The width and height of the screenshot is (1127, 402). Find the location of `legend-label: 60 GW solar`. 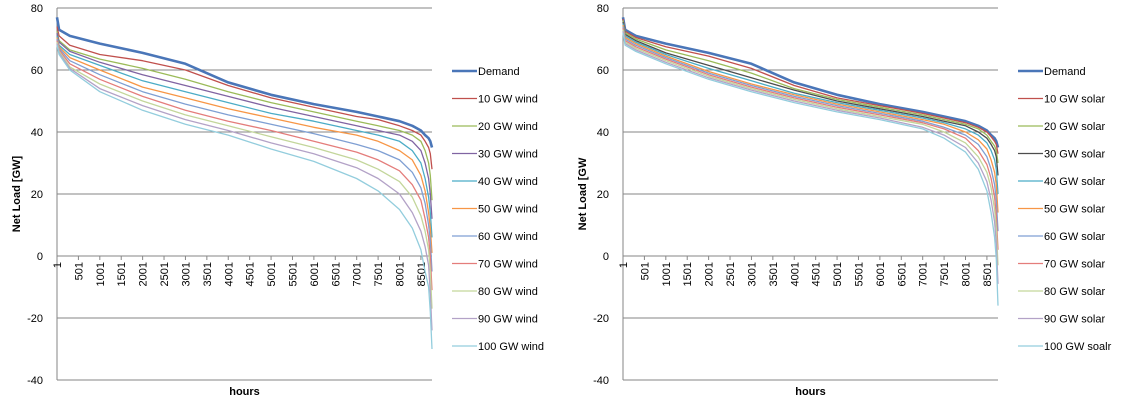

legend-label: 60 GW solar is located at coordinates (1074, 237).